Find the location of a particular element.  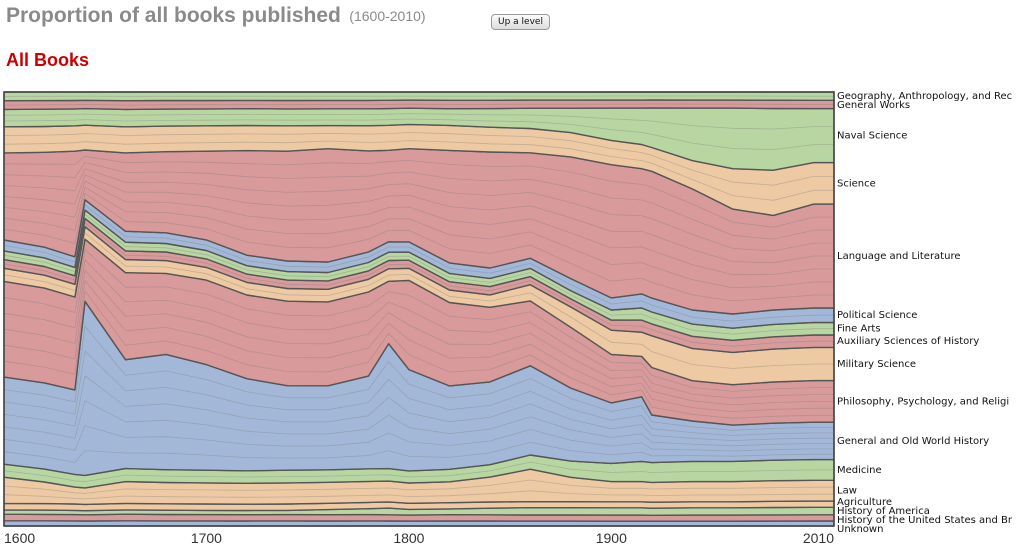

series-label: History of America is located at coordinates (883, 511).